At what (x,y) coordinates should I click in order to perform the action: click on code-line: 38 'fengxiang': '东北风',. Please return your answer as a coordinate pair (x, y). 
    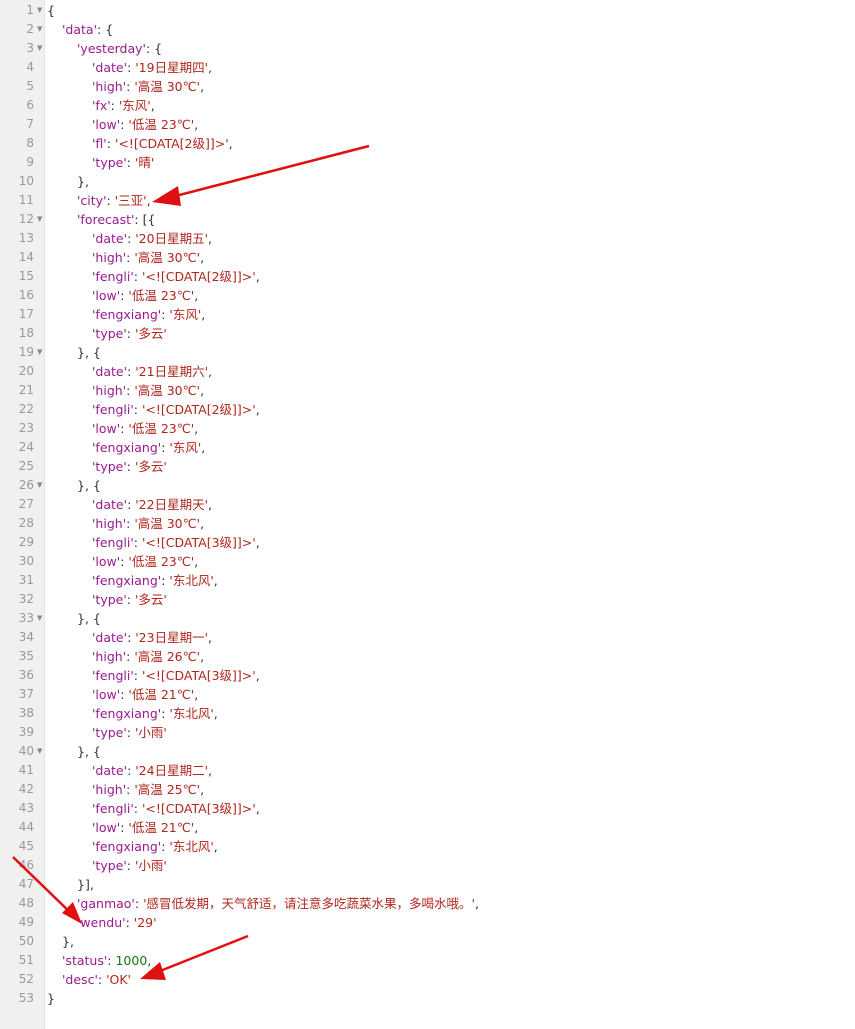
    Looking at the image, I should click on (427, 713).